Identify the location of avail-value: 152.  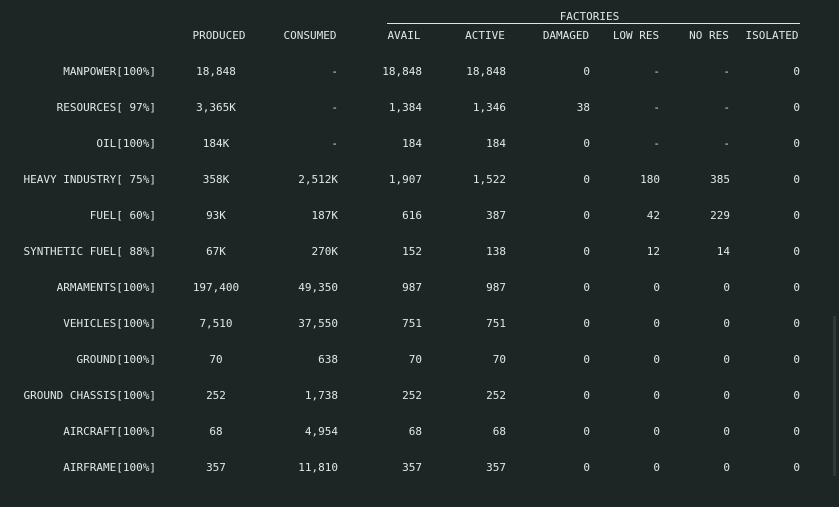
(412, 251).